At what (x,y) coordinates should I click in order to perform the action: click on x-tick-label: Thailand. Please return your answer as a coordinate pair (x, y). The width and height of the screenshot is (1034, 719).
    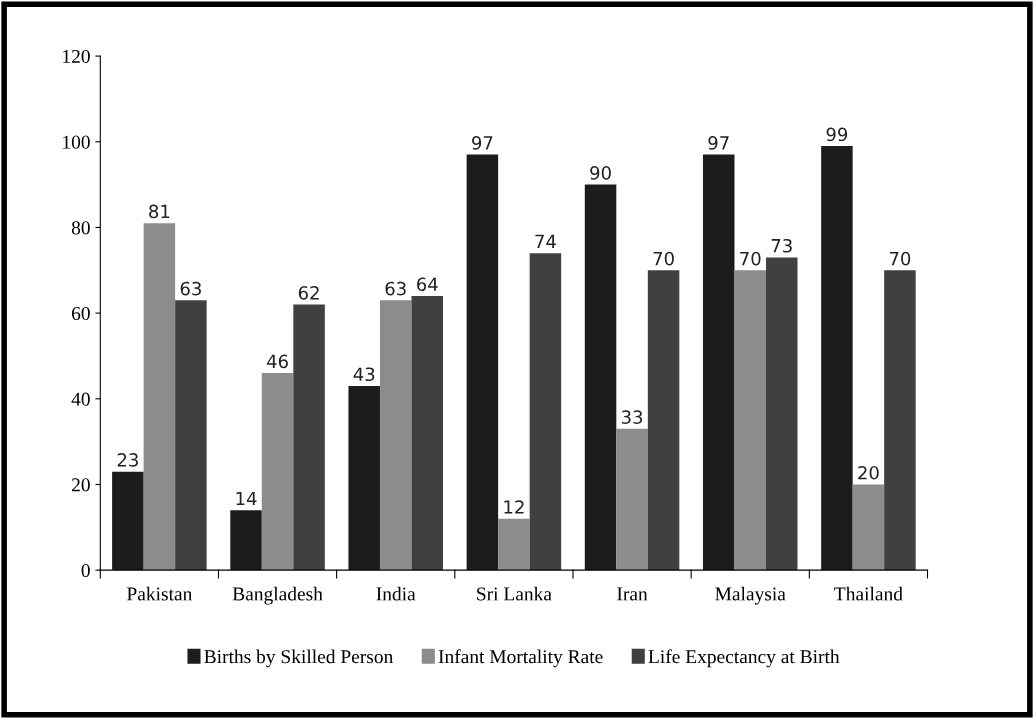
    Looking at the image, I should click on (868, 593).